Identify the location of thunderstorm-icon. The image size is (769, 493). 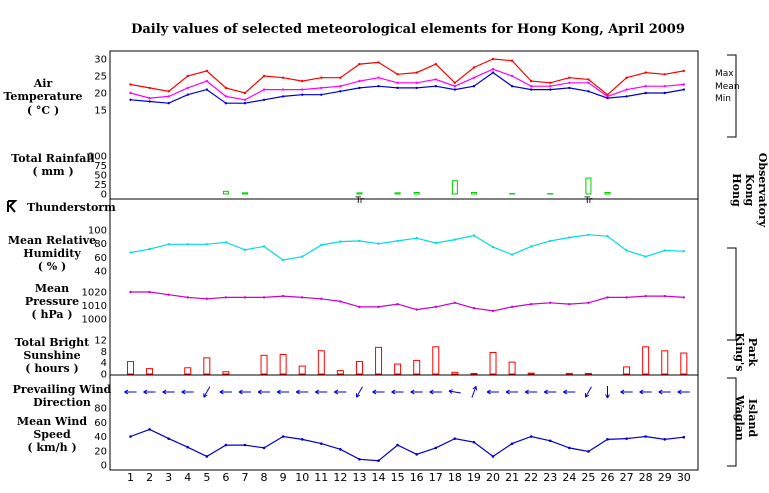
(12, 206).